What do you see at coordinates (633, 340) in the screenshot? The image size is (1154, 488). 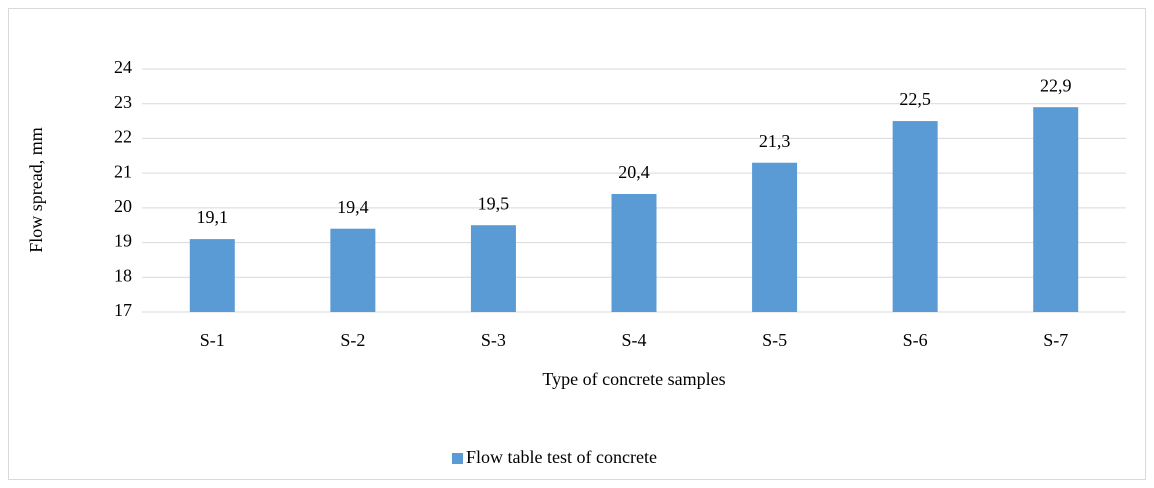 I see `x-tick-label: S-4` at bounding box center [633, 340].